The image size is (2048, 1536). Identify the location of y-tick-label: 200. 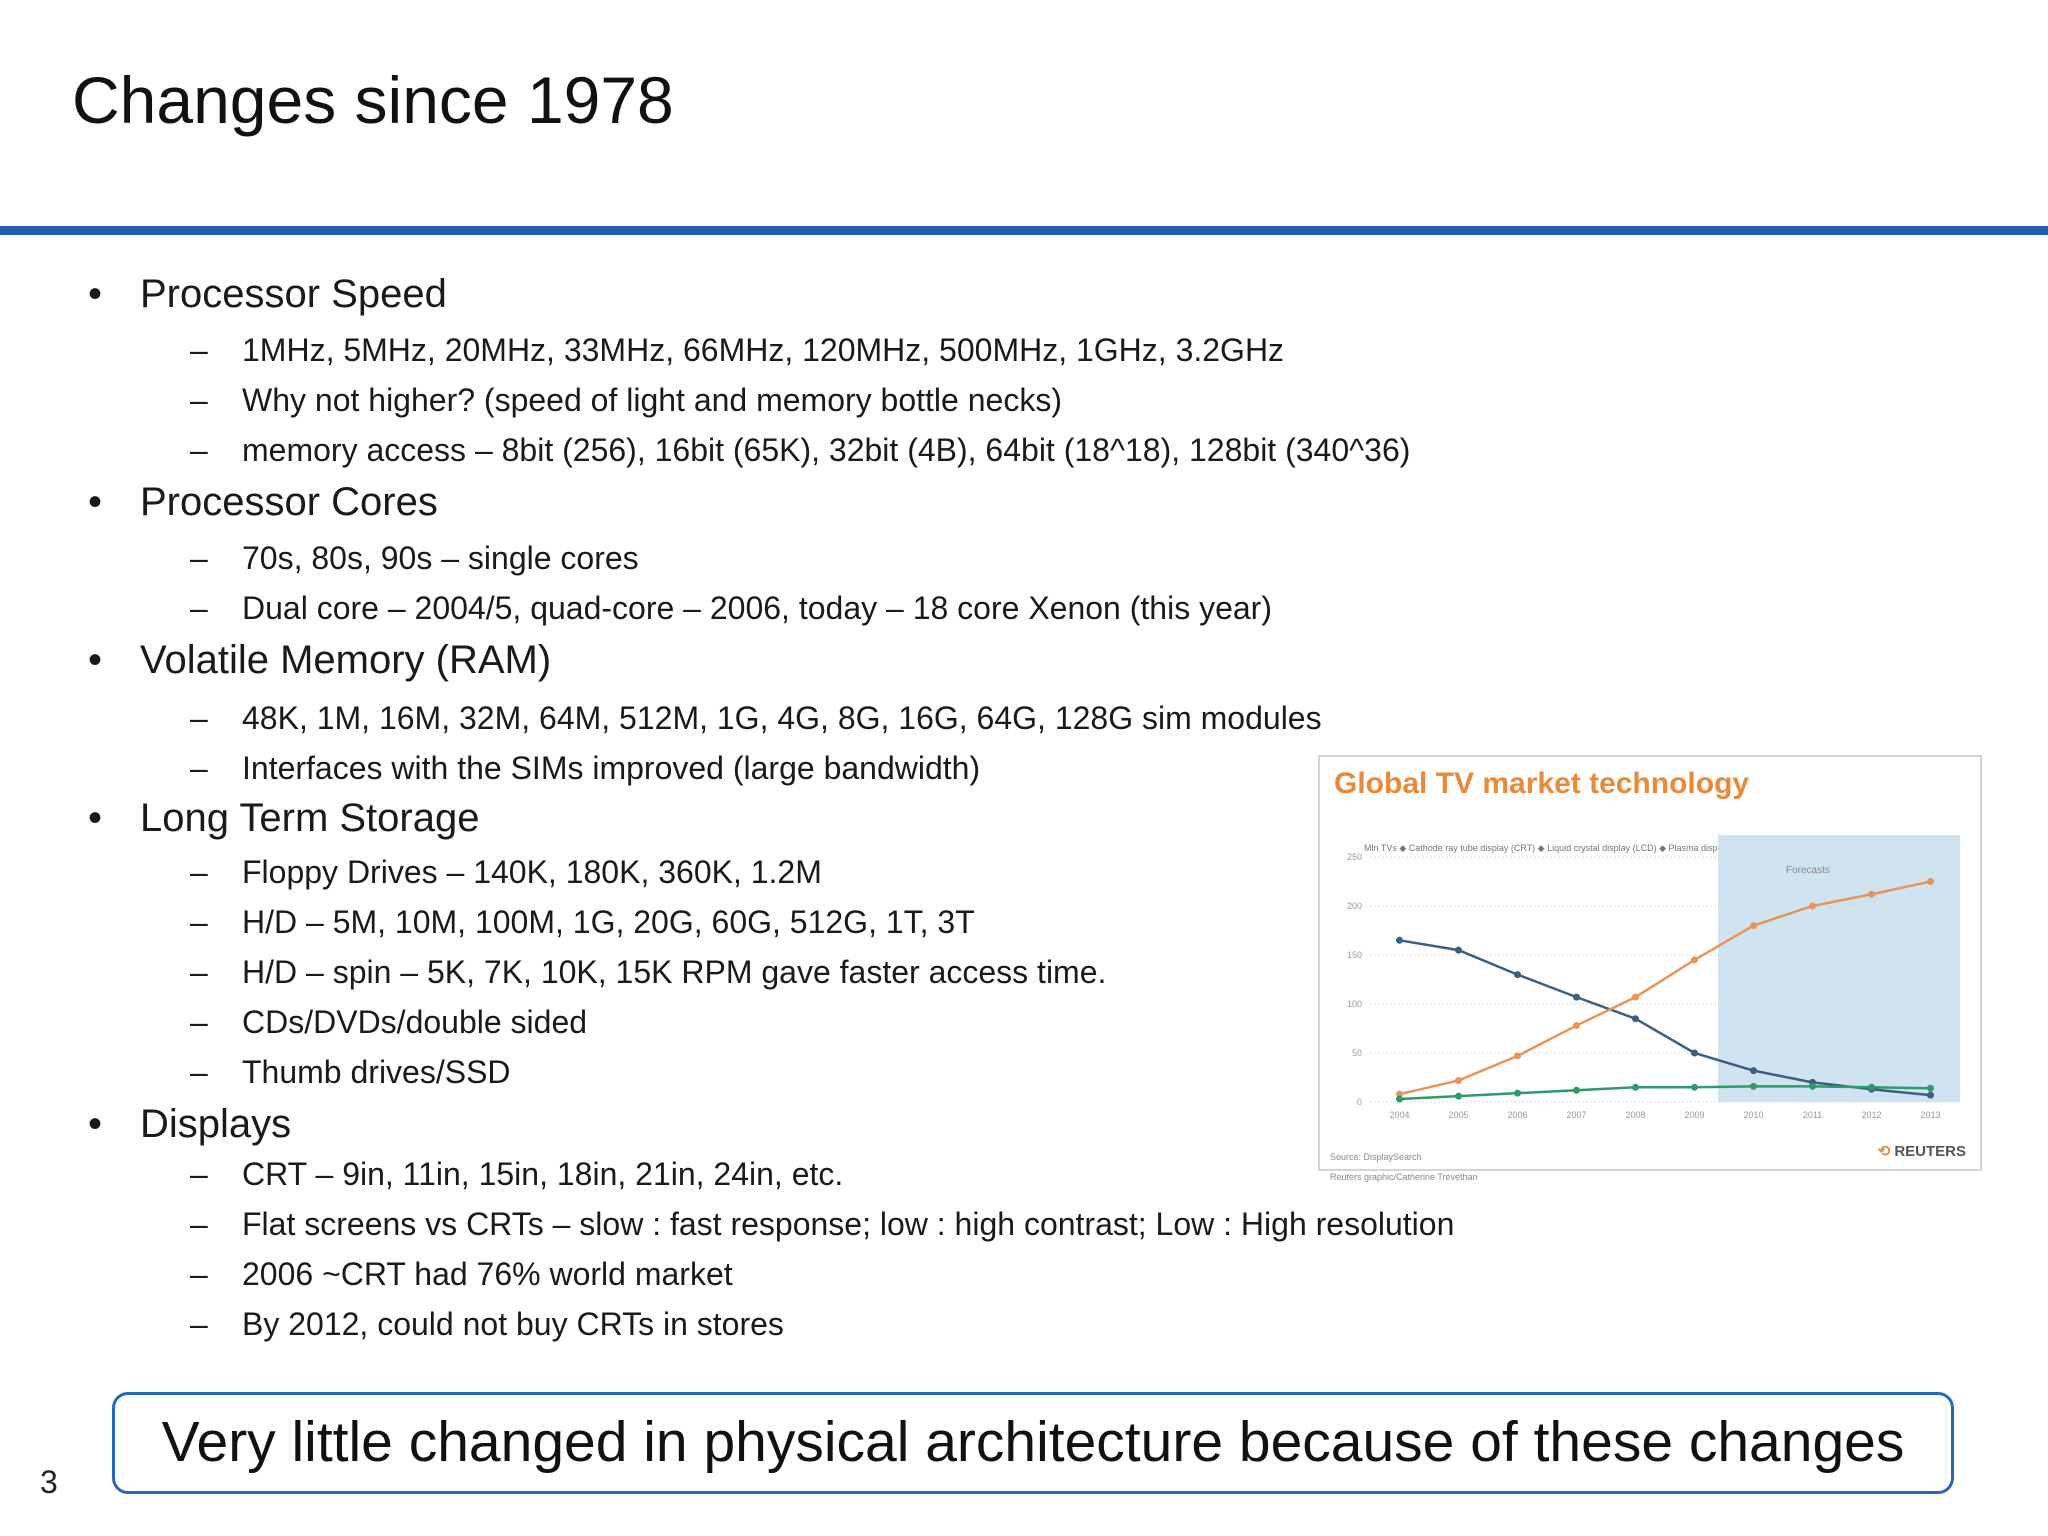
(1354, 906).